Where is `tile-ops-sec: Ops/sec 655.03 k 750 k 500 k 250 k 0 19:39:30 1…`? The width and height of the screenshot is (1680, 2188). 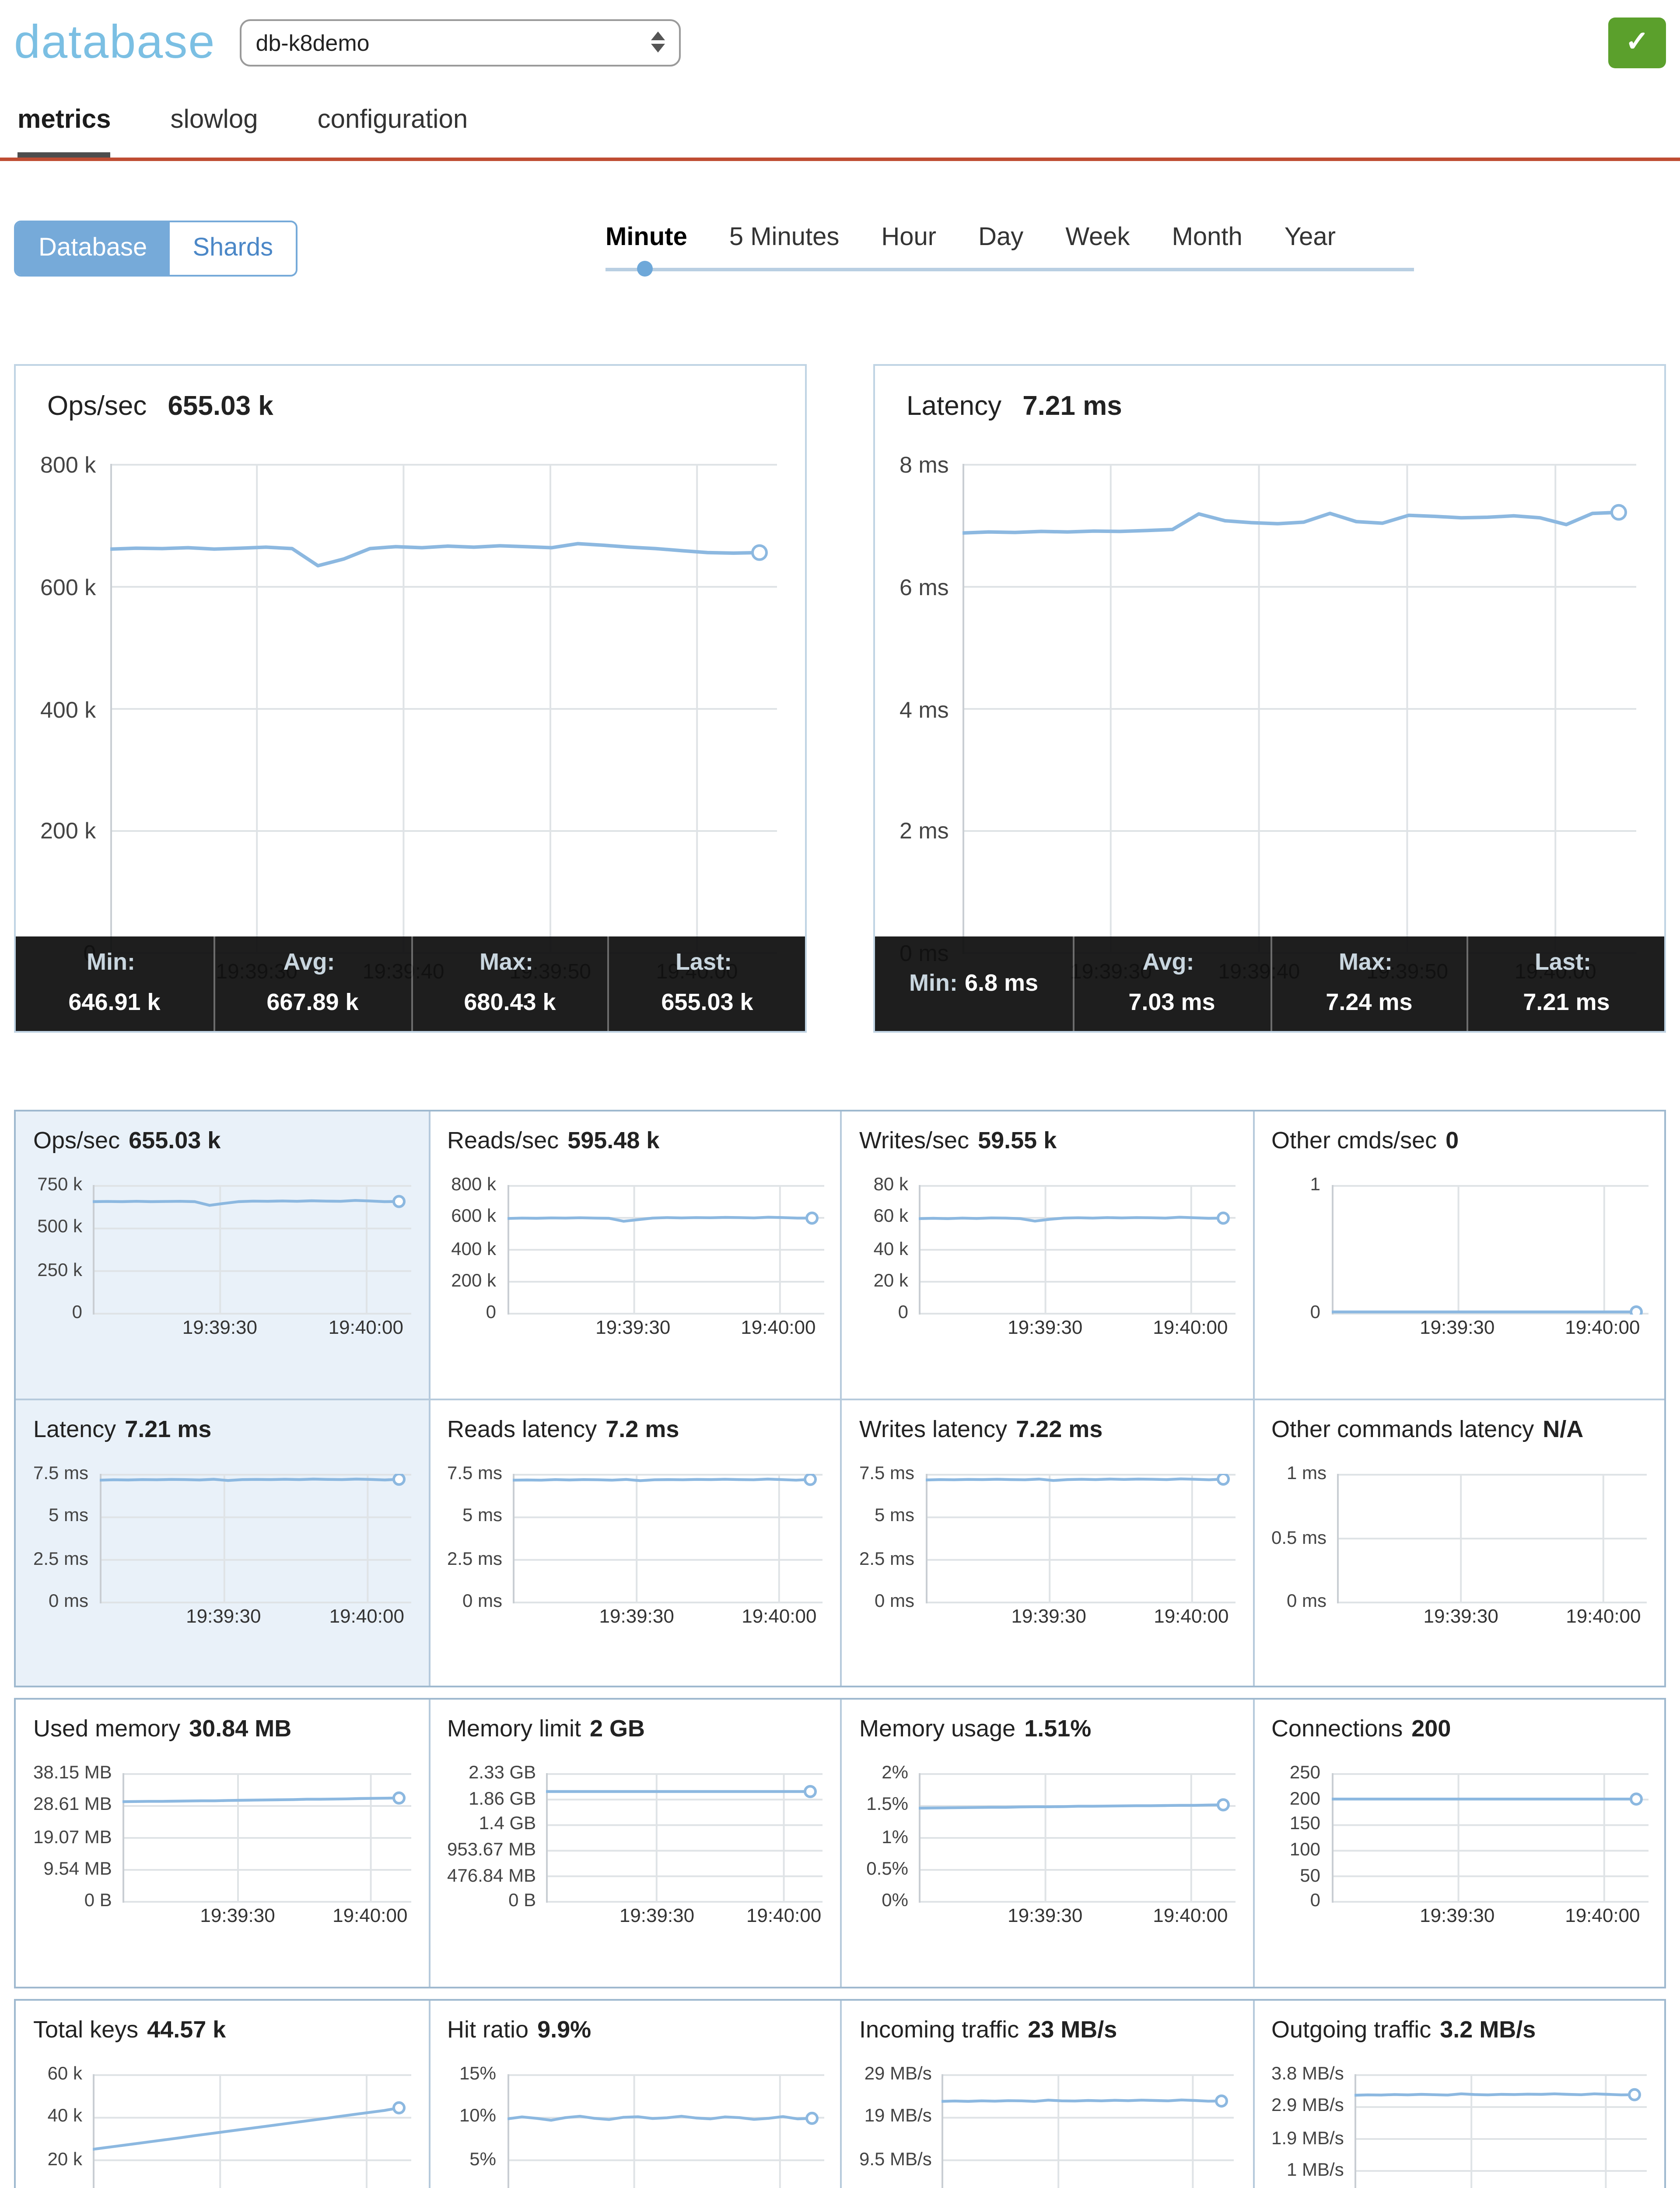 tile-ops-sec: Ops/sec 655.03 k 750 k 500 k 250 k 0 19:39:30 1… is located at coordinates (222, 1255).